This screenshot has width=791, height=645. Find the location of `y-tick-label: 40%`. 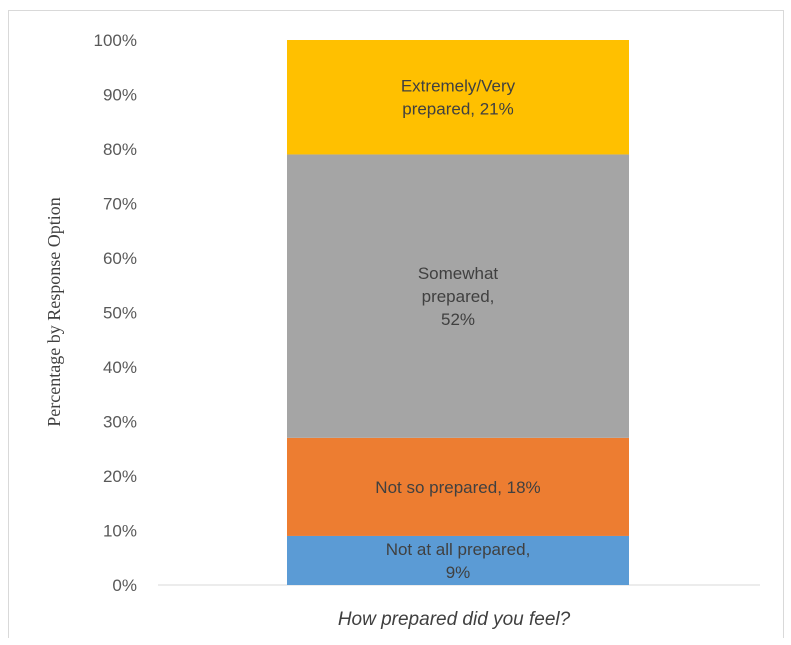

y-tick-label: 40% is located at coordinates (120, 367).